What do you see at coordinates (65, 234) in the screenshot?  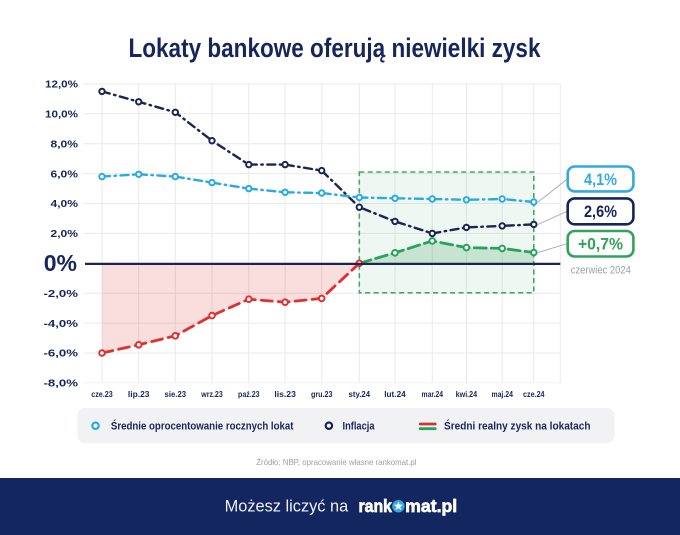 I see `svg-text: 2,0%` at bounding box center [65, 234].